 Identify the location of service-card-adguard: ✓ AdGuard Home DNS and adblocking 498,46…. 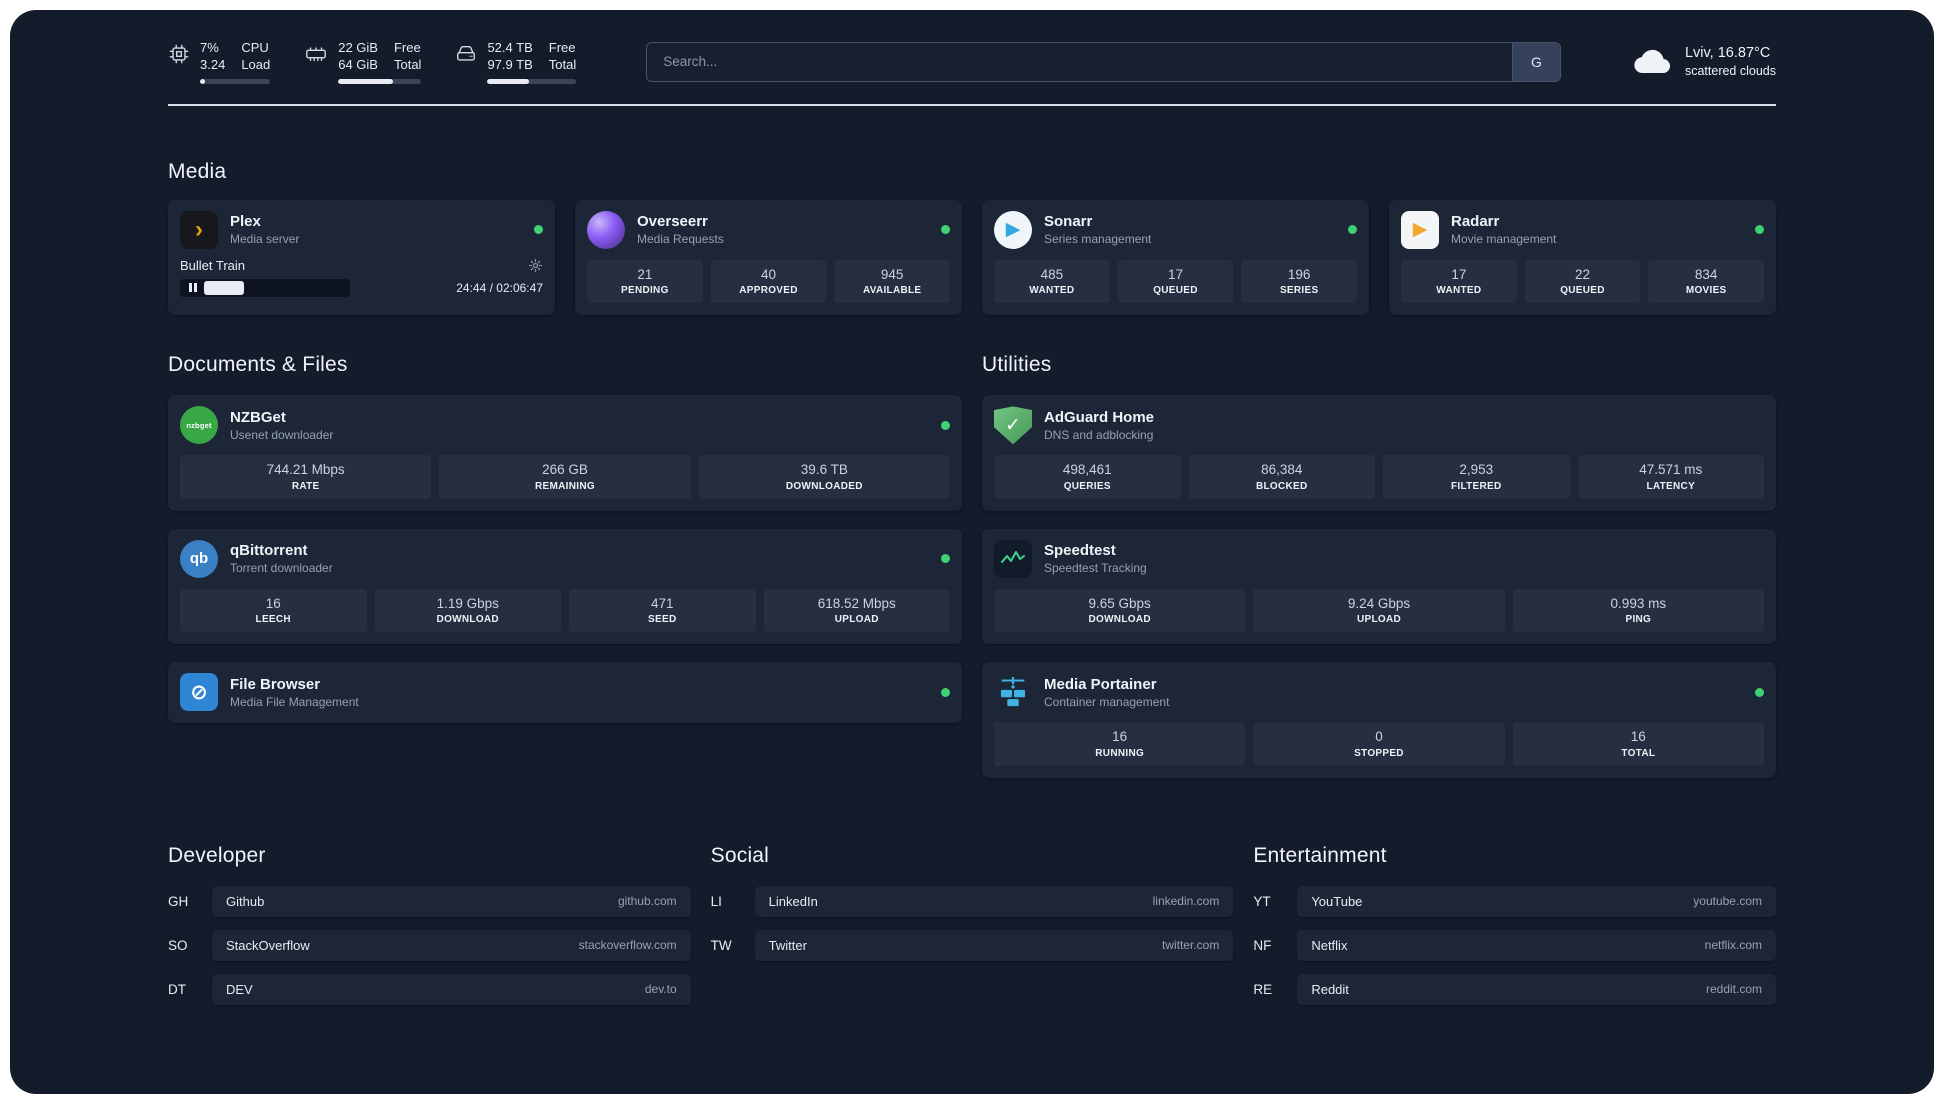
(1379, 453).